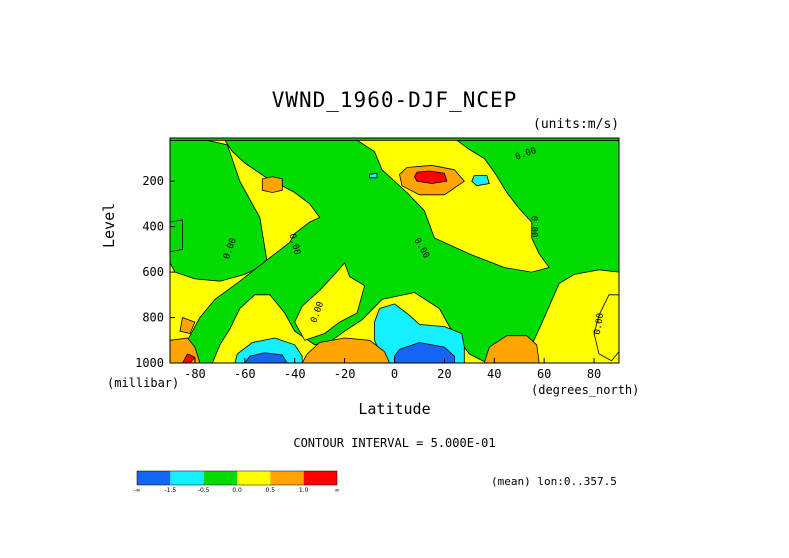 The width and height of the screenshot is (789, 558). I want to click on y-tick-label: 200, so click(153, 181).